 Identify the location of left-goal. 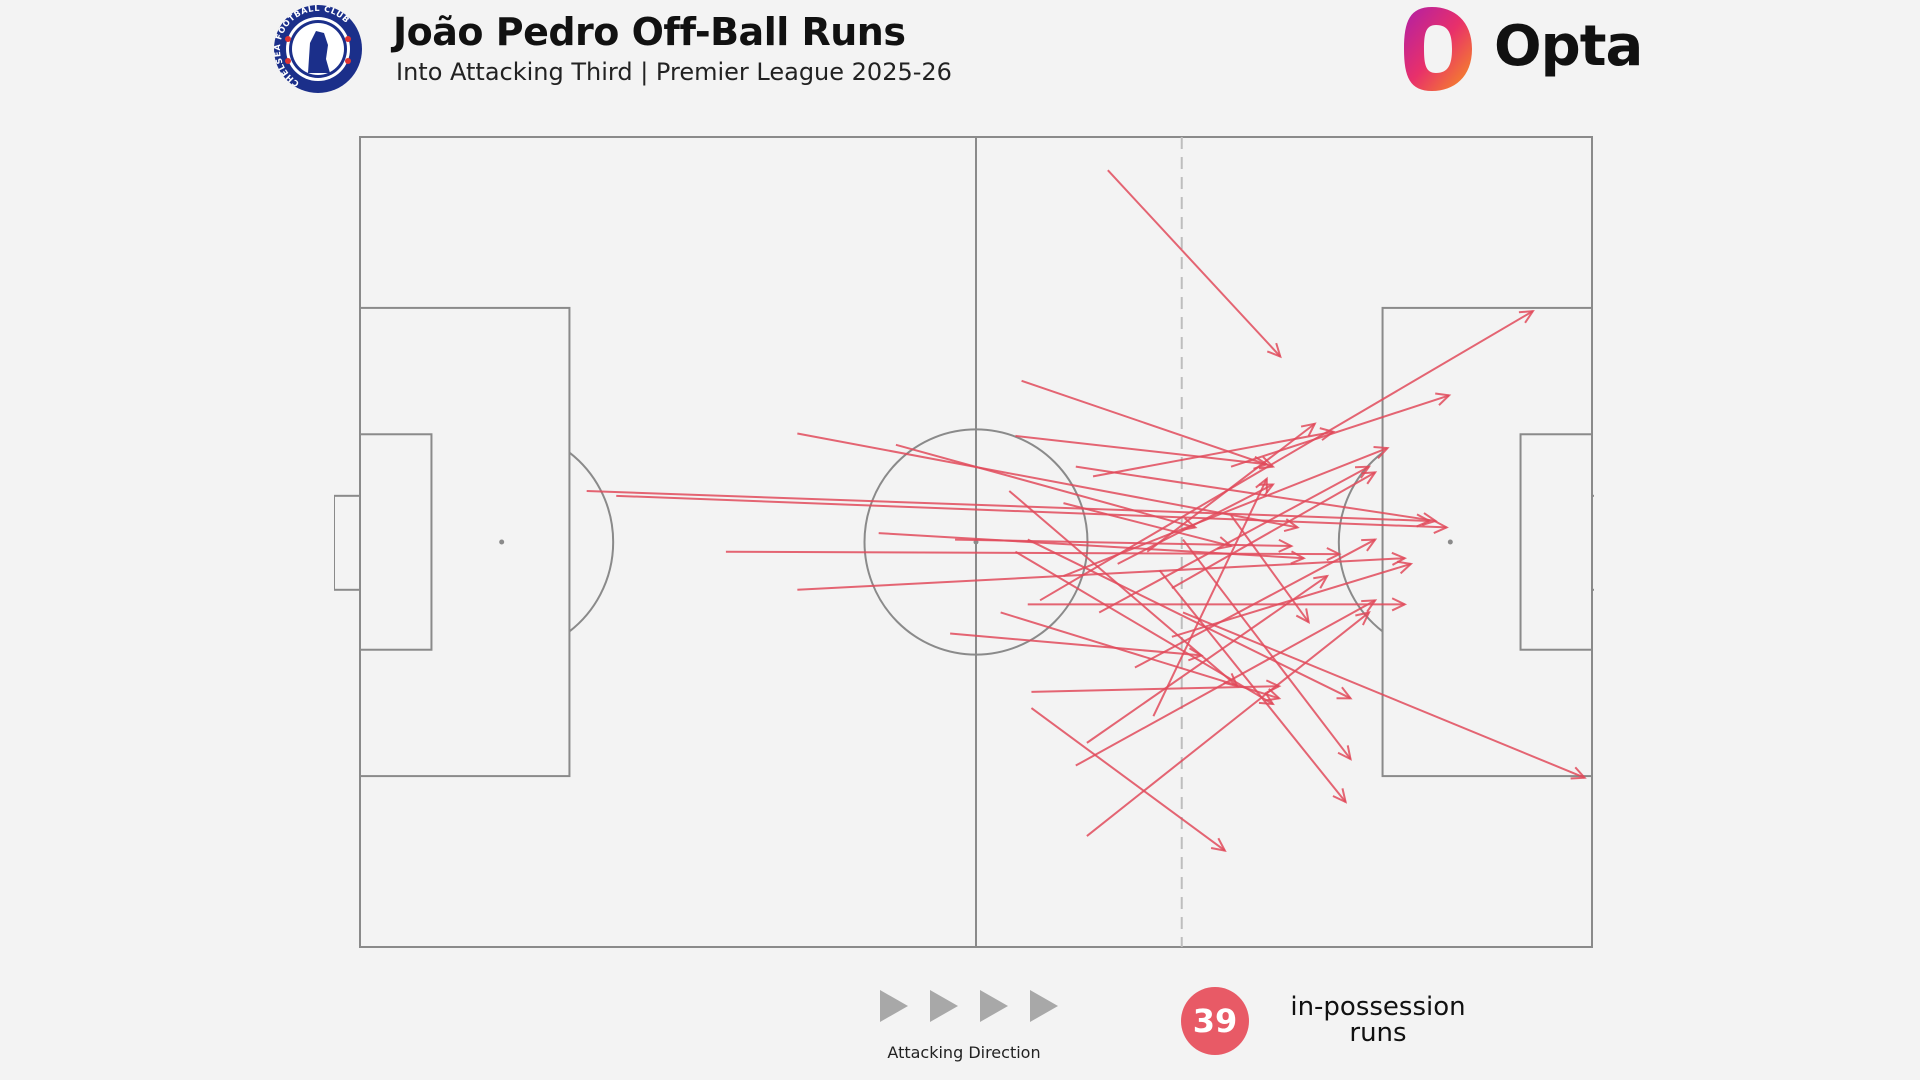
(347, 542).